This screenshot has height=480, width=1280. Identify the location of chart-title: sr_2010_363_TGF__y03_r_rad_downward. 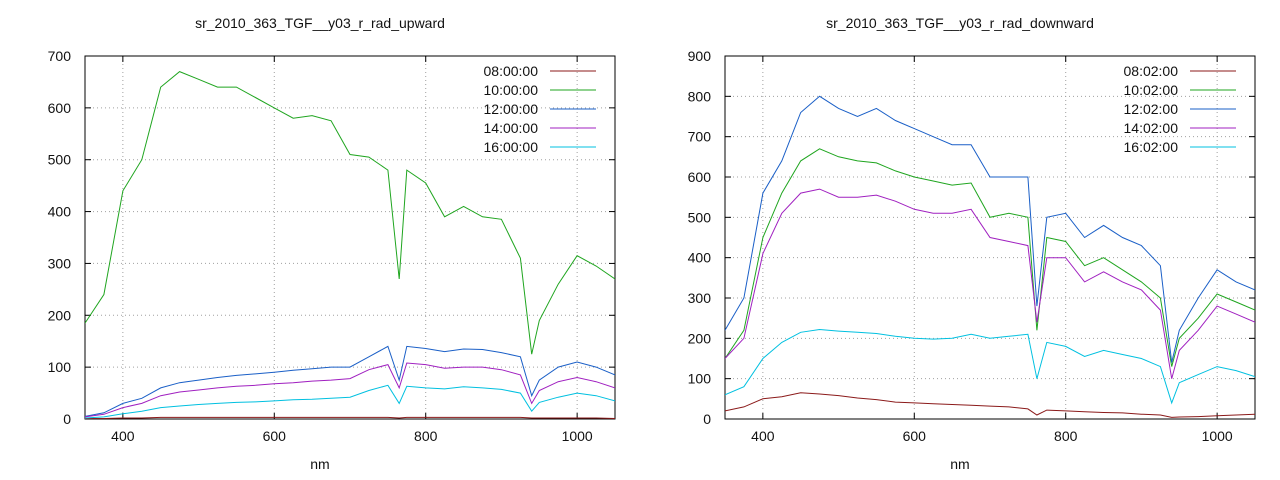
(960, 23).